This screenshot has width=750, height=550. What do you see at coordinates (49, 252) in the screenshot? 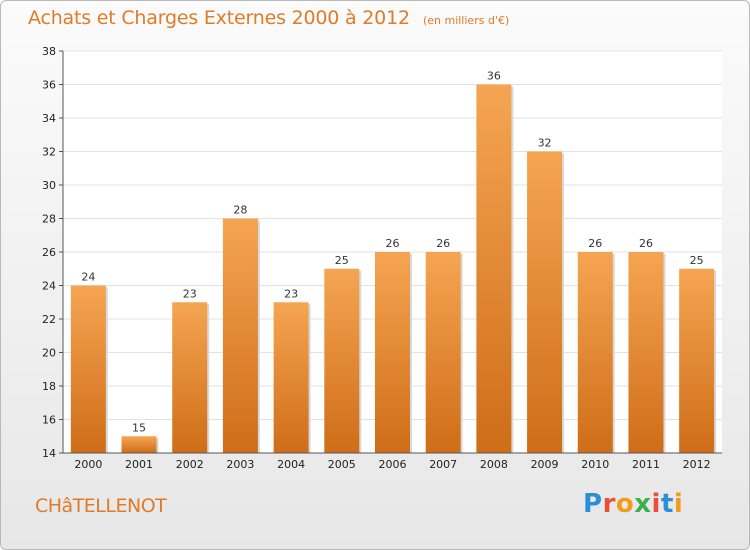
I see `y-tick-label: 26` at bounding box center [49, 252].